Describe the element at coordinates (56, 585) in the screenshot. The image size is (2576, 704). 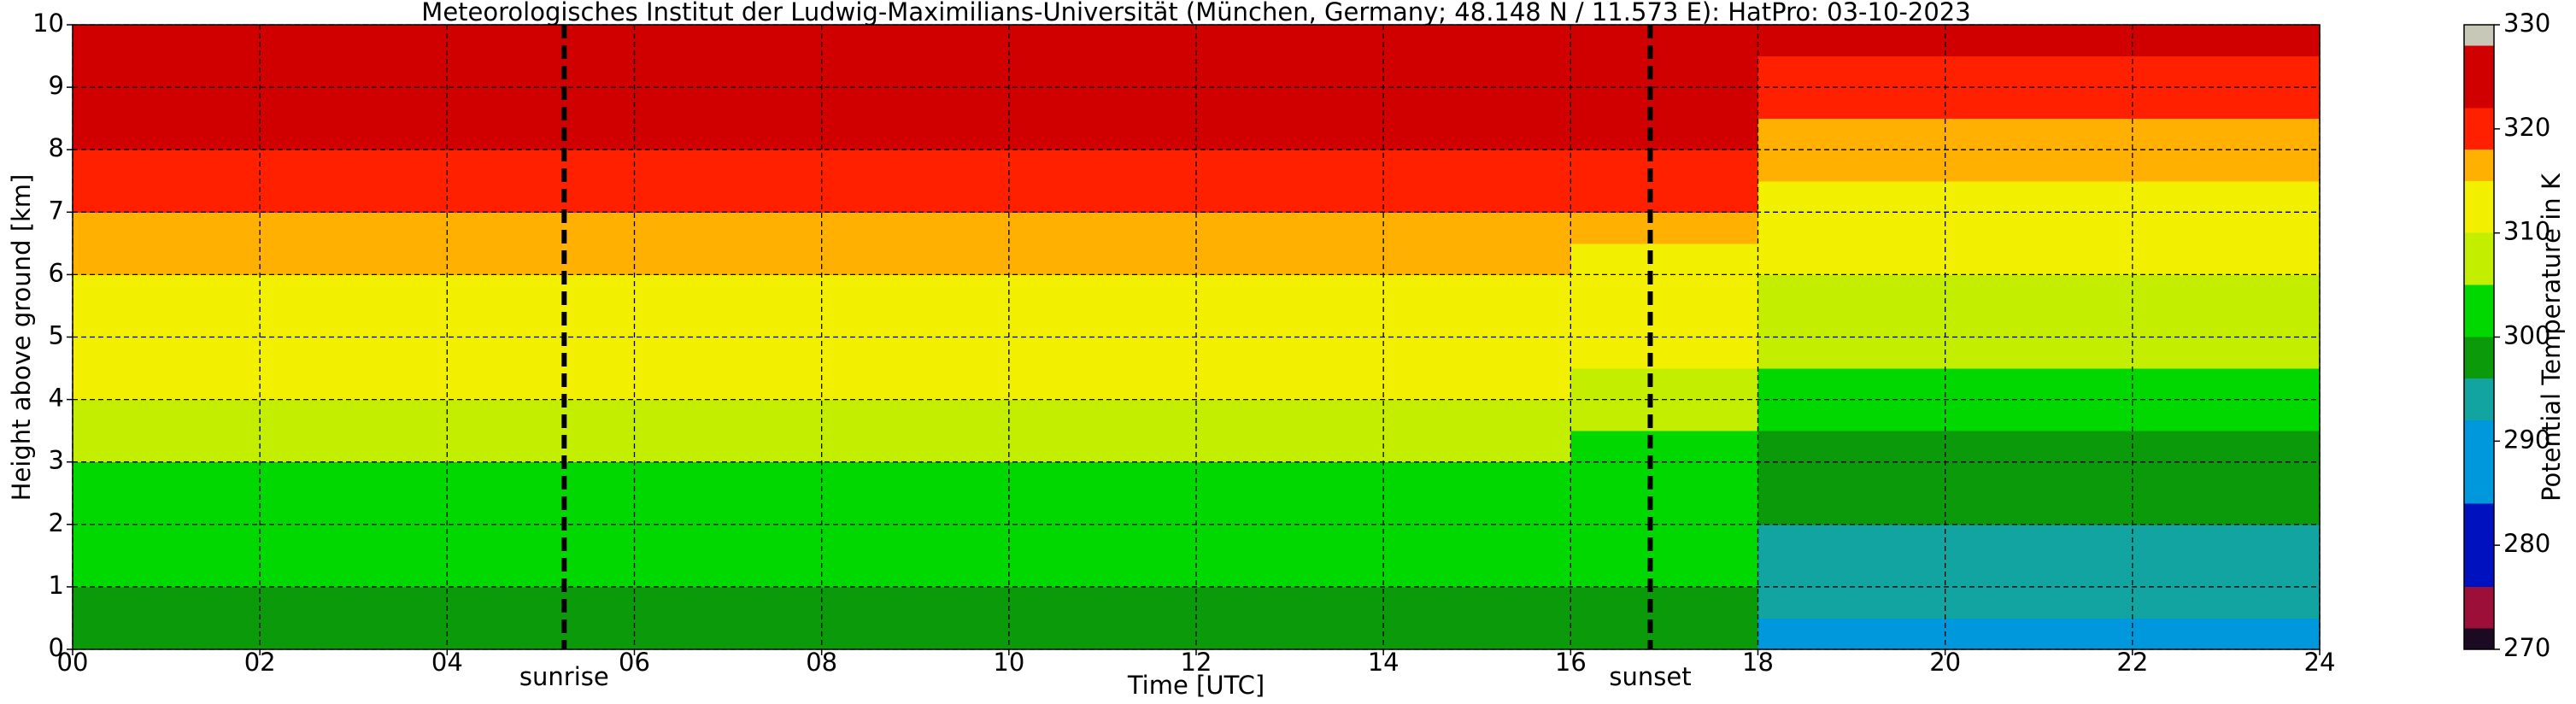
I see `y-tick-label: 1` at that location.